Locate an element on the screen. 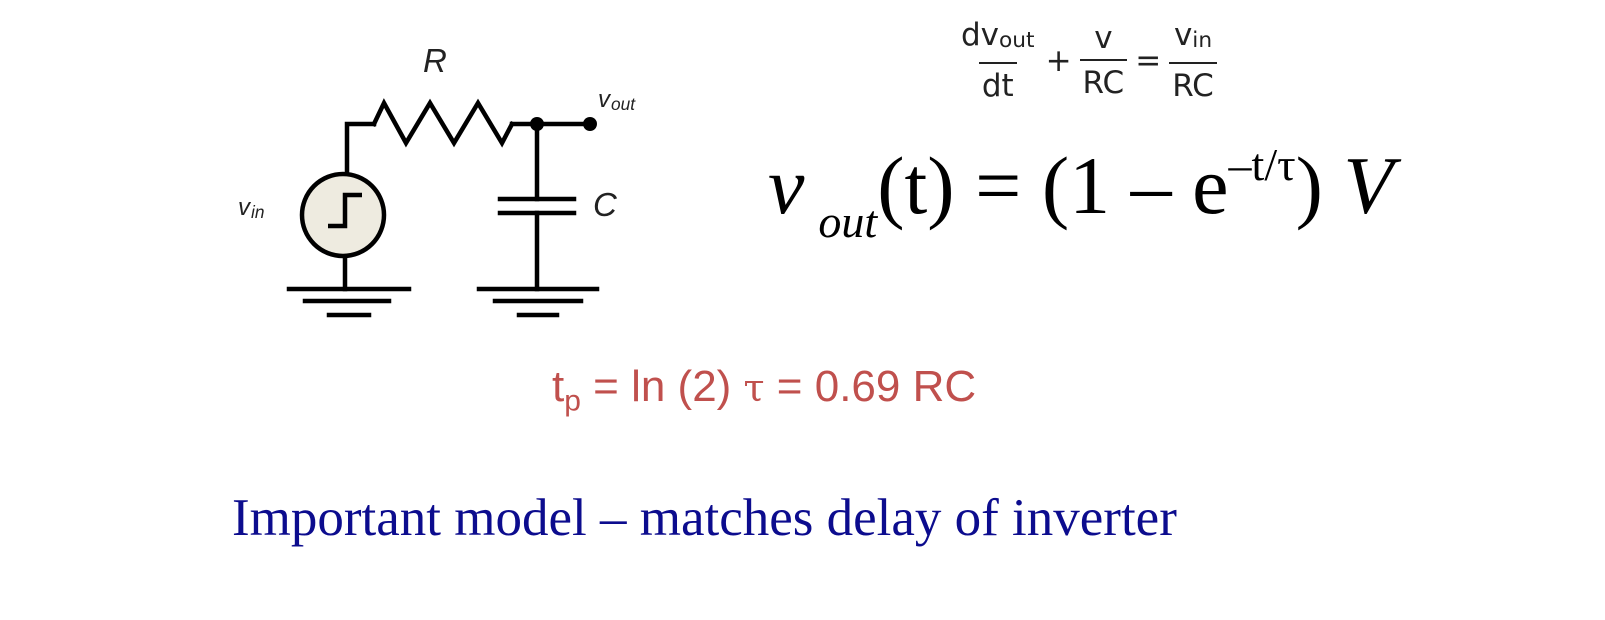  output-node-dot is located at coordinates (537, 124).